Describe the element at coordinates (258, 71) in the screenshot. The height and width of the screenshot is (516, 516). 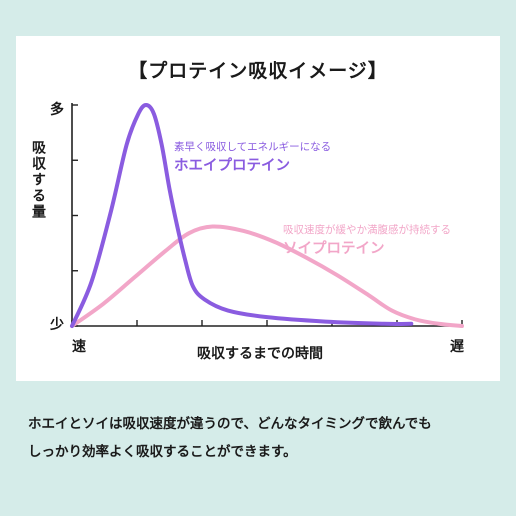
I see `chart-title: 【プロテイン吸収イメージ】` at that location.